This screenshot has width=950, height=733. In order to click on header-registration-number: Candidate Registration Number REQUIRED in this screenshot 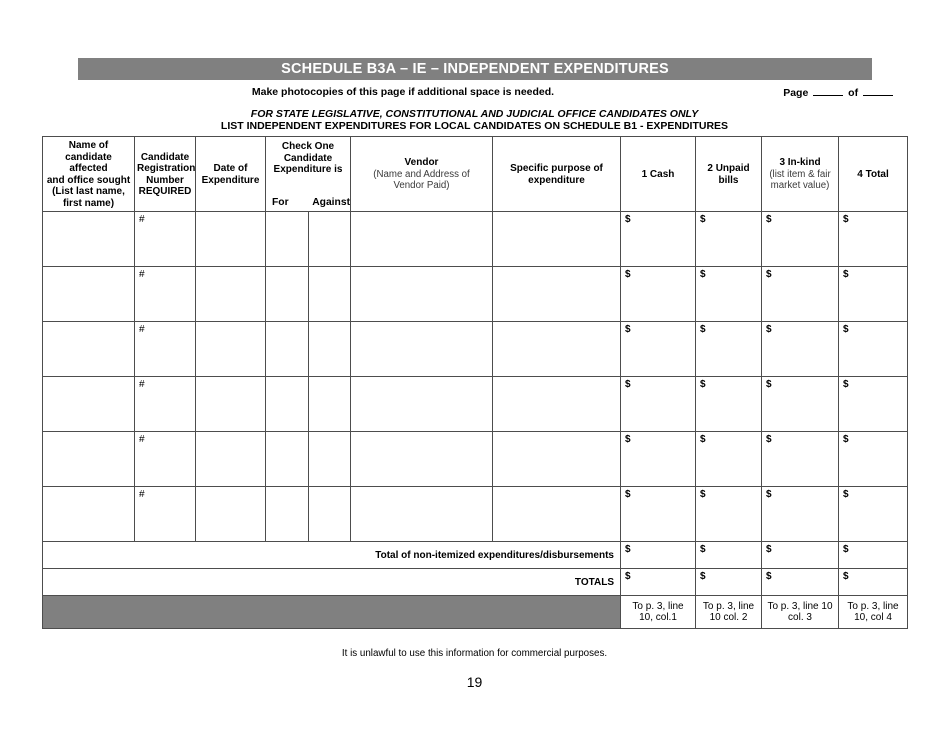, I will do `click(165, 174)`.